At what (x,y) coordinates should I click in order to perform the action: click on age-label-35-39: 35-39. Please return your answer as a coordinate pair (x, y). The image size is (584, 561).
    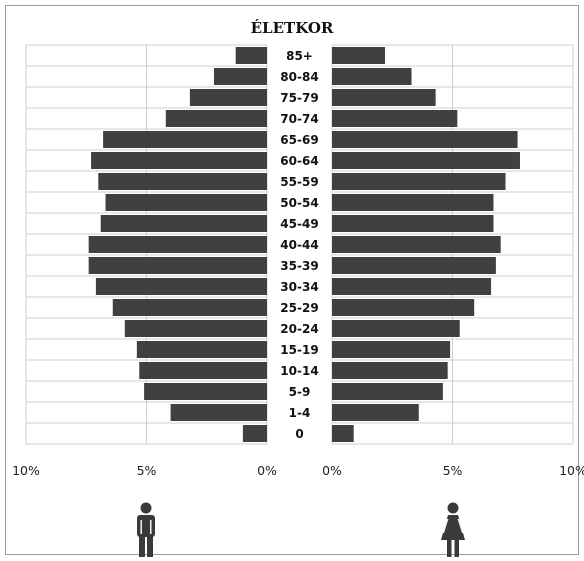
    Looking at the image, I should click on (299, 266).